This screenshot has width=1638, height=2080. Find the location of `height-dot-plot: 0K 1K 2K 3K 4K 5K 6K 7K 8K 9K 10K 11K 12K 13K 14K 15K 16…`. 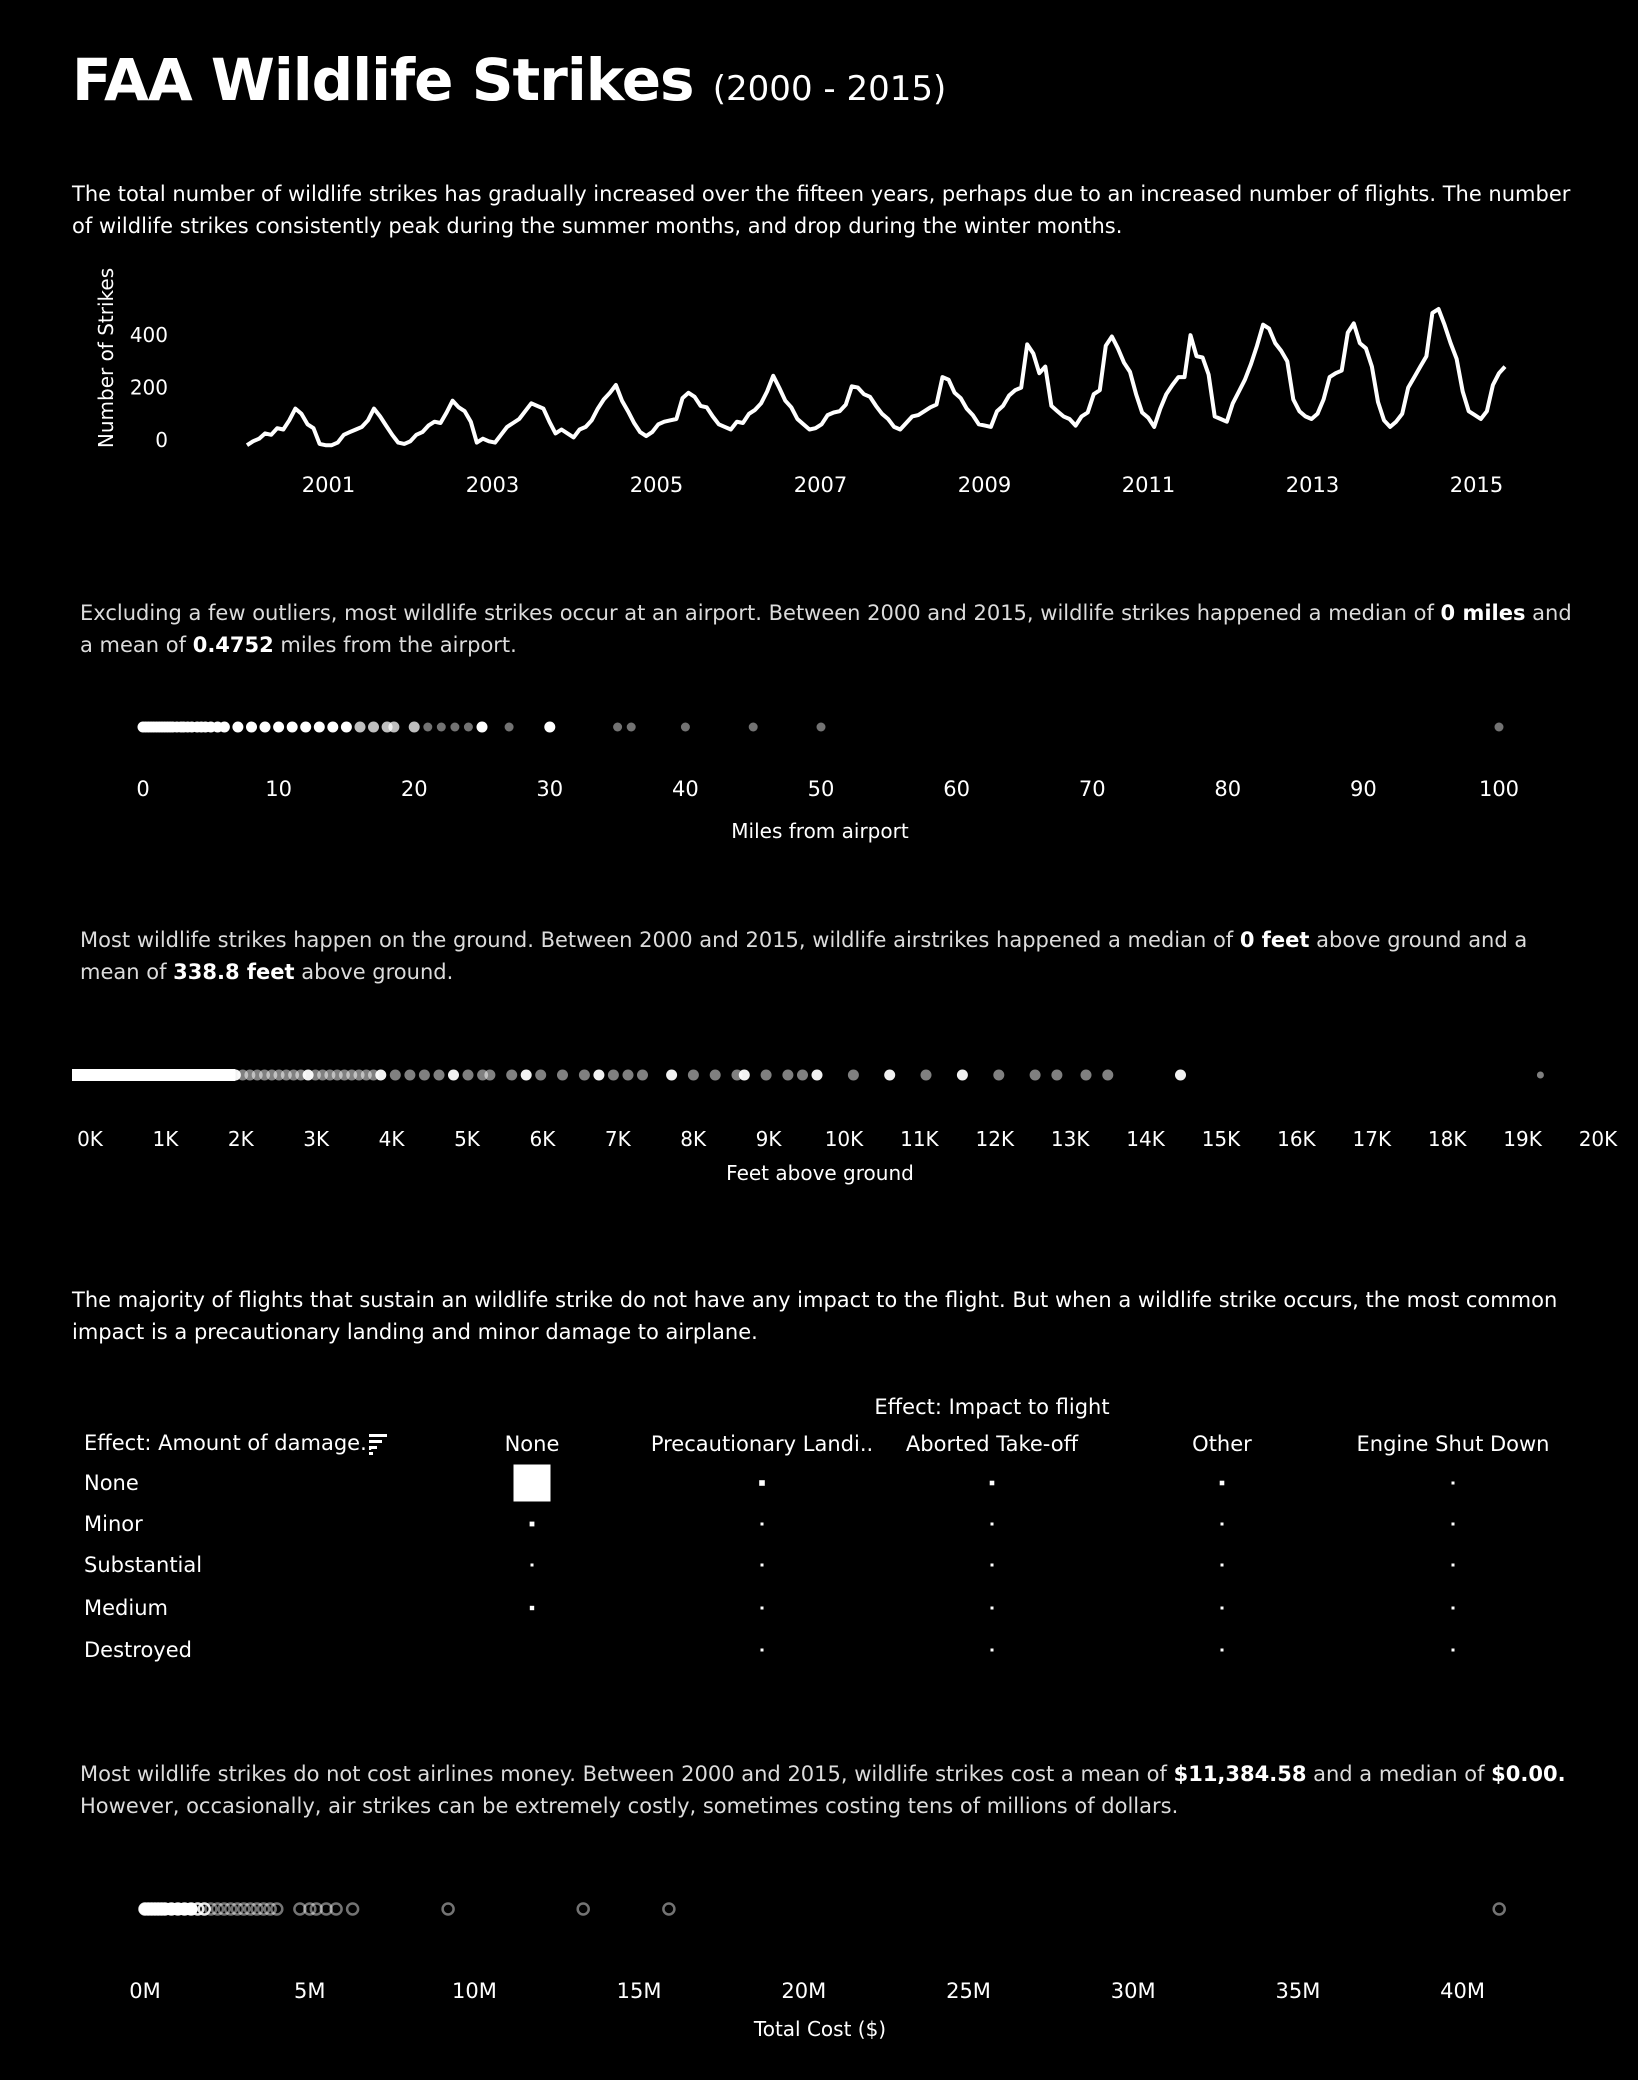

height-dot-plot: 0K 1K 2K 3K 4K 5K 6K 7K 8K 9K 10K 11K 12K 13K 14K 15K 16… is located at coordinates (845, 1127).